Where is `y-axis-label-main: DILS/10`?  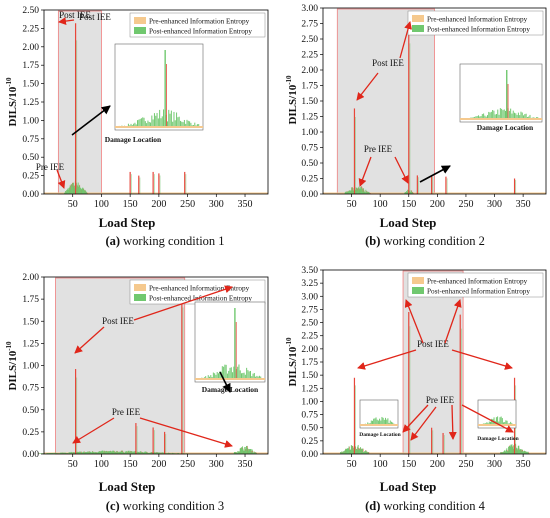
y-axis-label-main: DILS/10 is located at coordinates (13, 370).